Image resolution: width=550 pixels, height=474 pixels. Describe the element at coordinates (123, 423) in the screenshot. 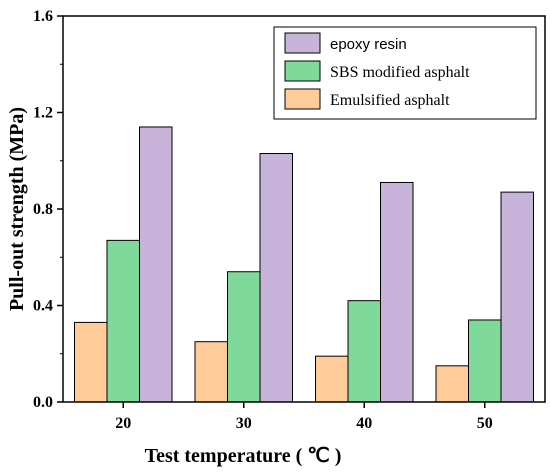

I see `x-tick-label: 20` at that location.